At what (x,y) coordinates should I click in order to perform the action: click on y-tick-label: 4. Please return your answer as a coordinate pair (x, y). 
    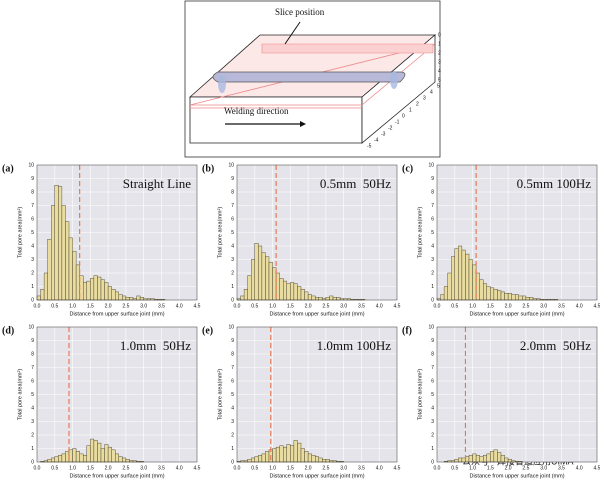
    Looking at the image, I should click on (232, 246).